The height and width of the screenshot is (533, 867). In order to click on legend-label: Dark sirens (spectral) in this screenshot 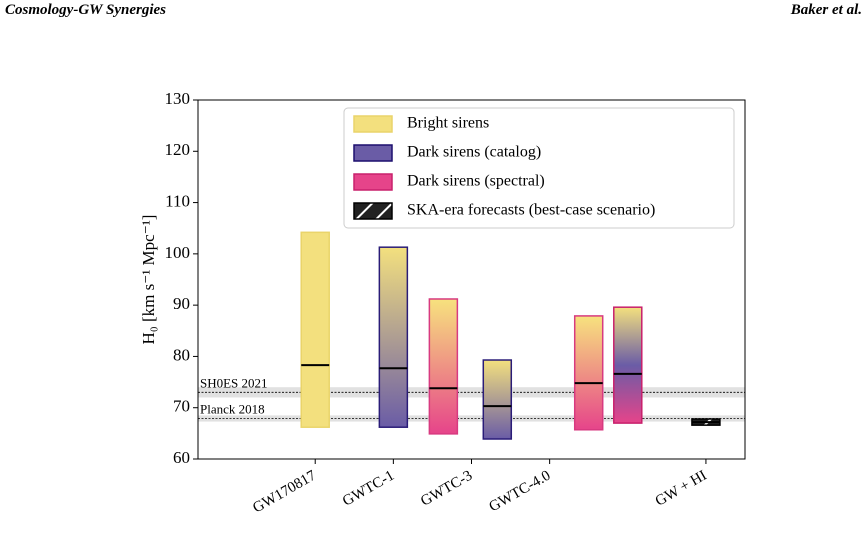, I will do `click(476, 181)`.